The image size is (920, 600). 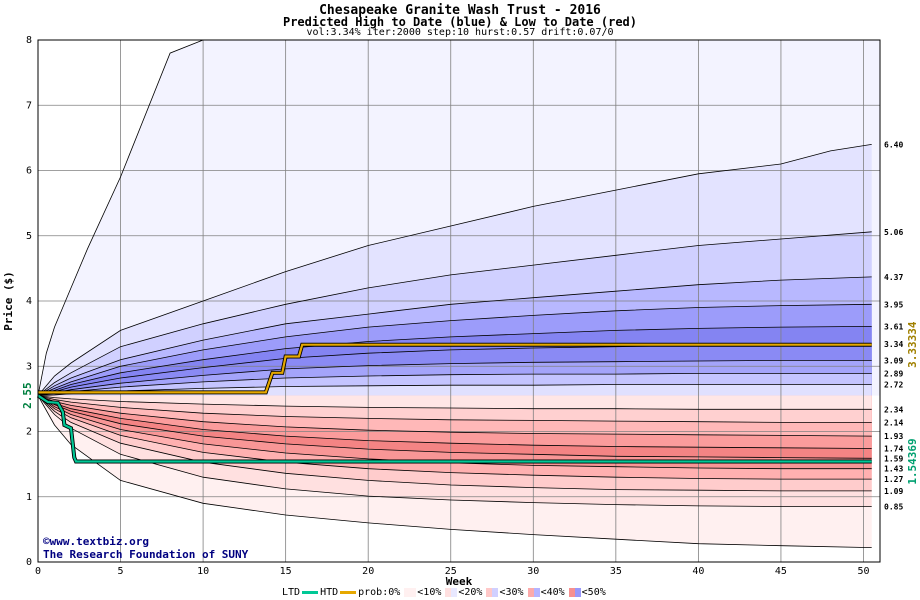 What do you see at coordinates (29, 236) in the screenshot?
I see `y-tick-label: 5` at bounding box center [29, 236].